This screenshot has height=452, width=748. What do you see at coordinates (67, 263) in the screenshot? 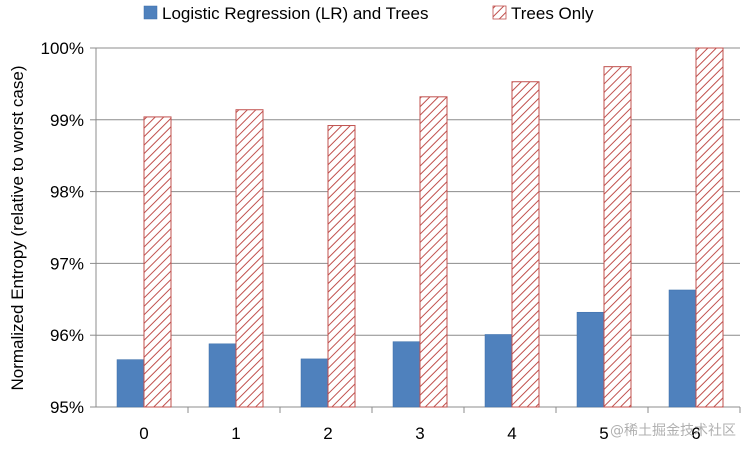
I see `y-tick-label: 97%` at bounding box center [67, 263].